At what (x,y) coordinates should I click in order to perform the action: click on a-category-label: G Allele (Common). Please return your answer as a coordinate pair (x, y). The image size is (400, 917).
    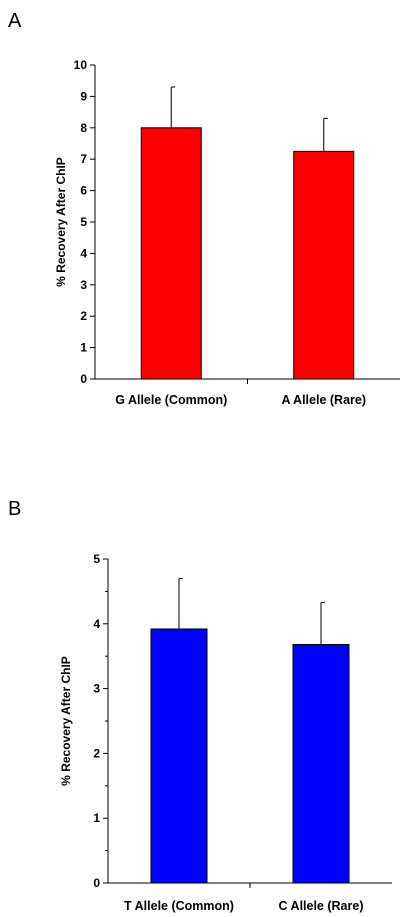
    Looking at the image, I should click on (171, 400).